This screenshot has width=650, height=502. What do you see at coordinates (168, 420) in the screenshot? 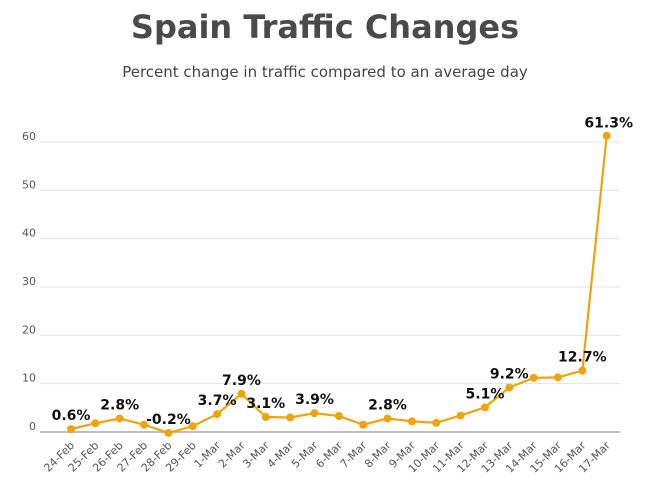
I see `data-label: -0.2%` at bounding box center [168, 420].